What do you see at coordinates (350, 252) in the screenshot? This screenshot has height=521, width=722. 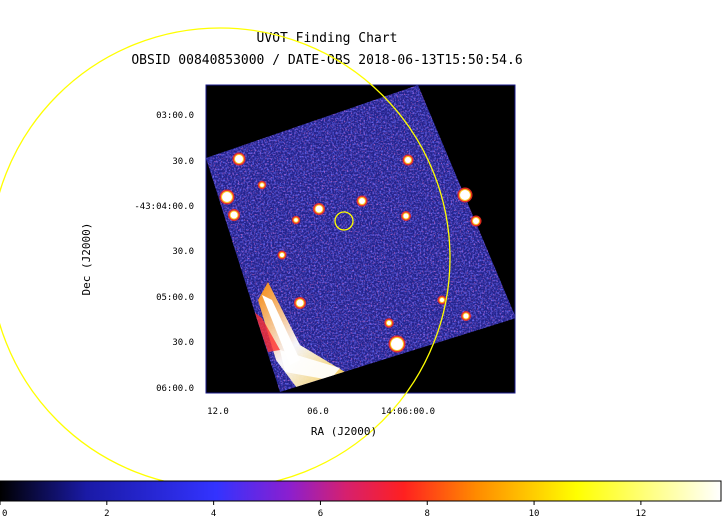 I see `sources` at bounding box center [350, 252].